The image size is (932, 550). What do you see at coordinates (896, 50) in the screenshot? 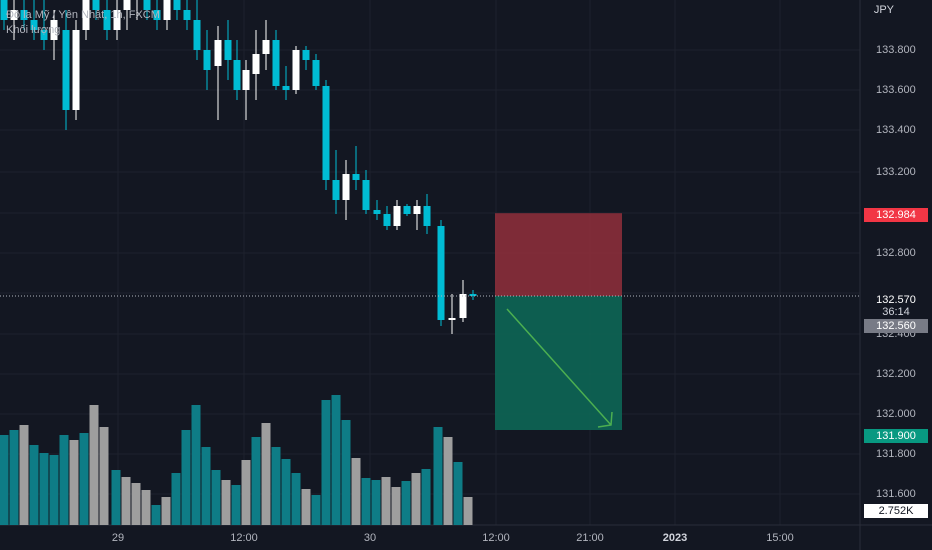
I see `price-axis-label: 133.800` at bounding box center [896, 50].